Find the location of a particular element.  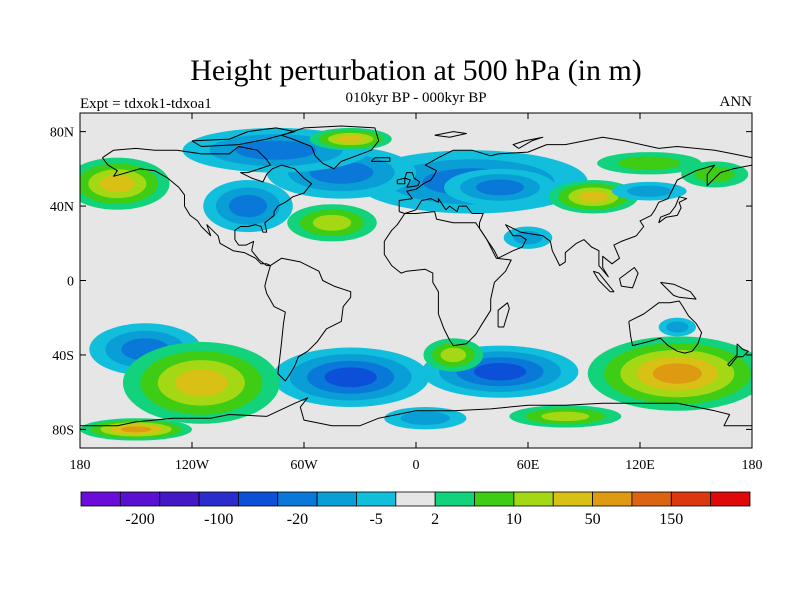

colorbar-label: 150 is located at coordinates (671, 519).